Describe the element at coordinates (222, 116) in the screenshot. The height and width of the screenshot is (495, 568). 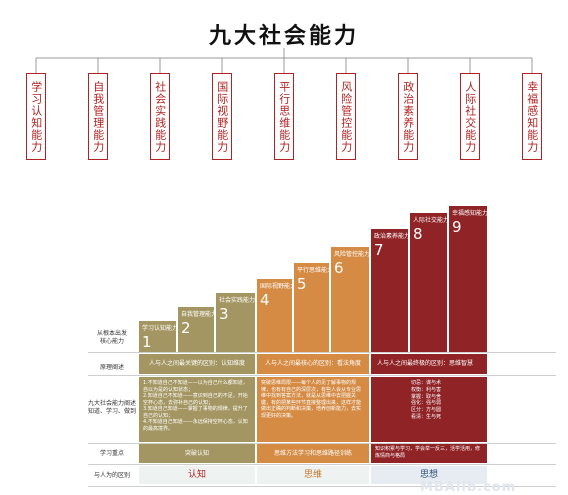
I see `ability-box: 国际视野能力` at that location.